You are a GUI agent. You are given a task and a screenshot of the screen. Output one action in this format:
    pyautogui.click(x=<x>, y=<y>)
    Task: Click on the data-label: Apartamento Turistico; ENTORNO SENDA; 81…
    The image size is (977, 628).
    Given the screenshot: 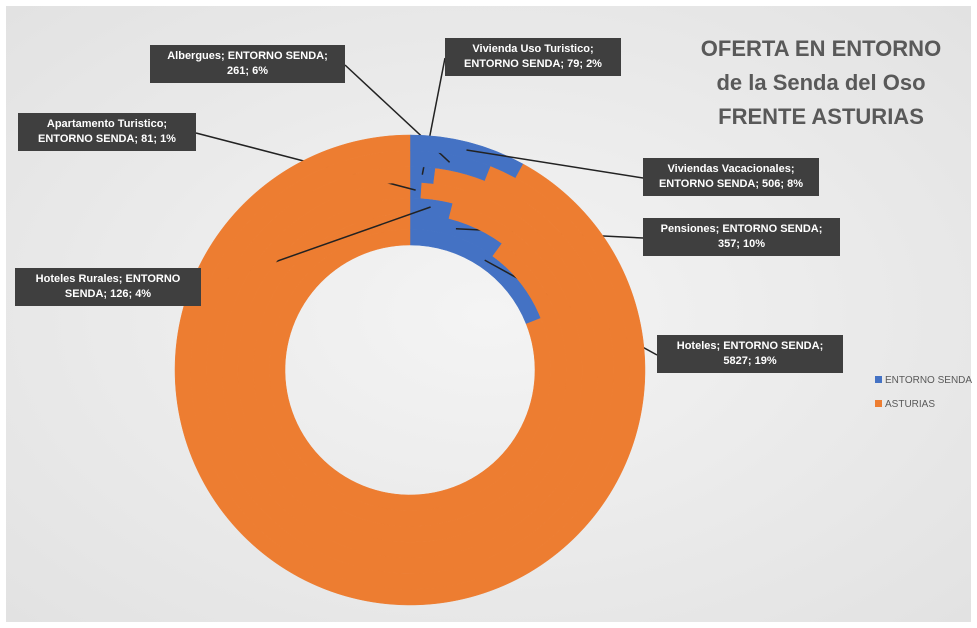 What is the action you would take?
    pyautogui.click(x=107, y=132)
    